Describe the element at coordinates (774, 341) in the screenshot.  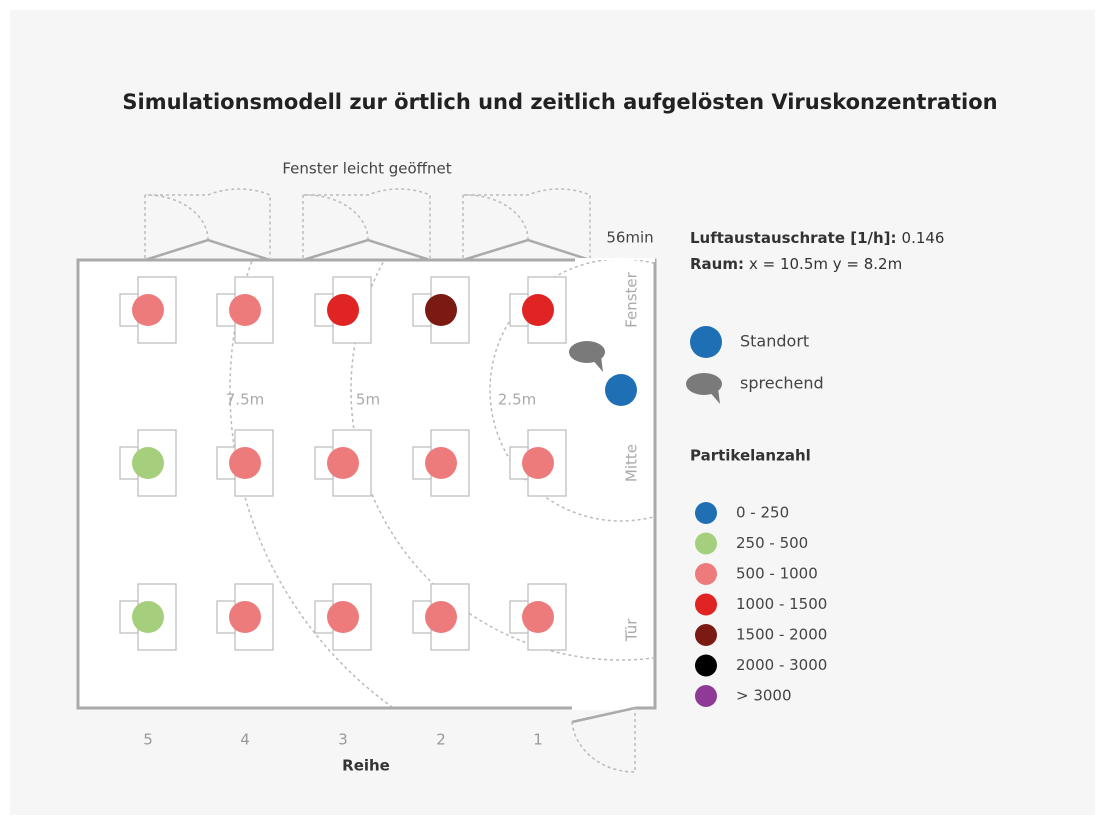
I see `legend-label: Standort` at that location.